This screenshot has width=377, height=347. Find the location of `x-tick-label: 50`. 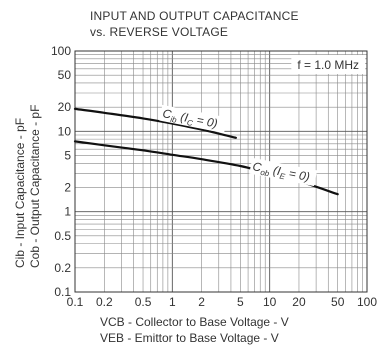

x-tick-label: 50 is located at coordinates (338, 302).